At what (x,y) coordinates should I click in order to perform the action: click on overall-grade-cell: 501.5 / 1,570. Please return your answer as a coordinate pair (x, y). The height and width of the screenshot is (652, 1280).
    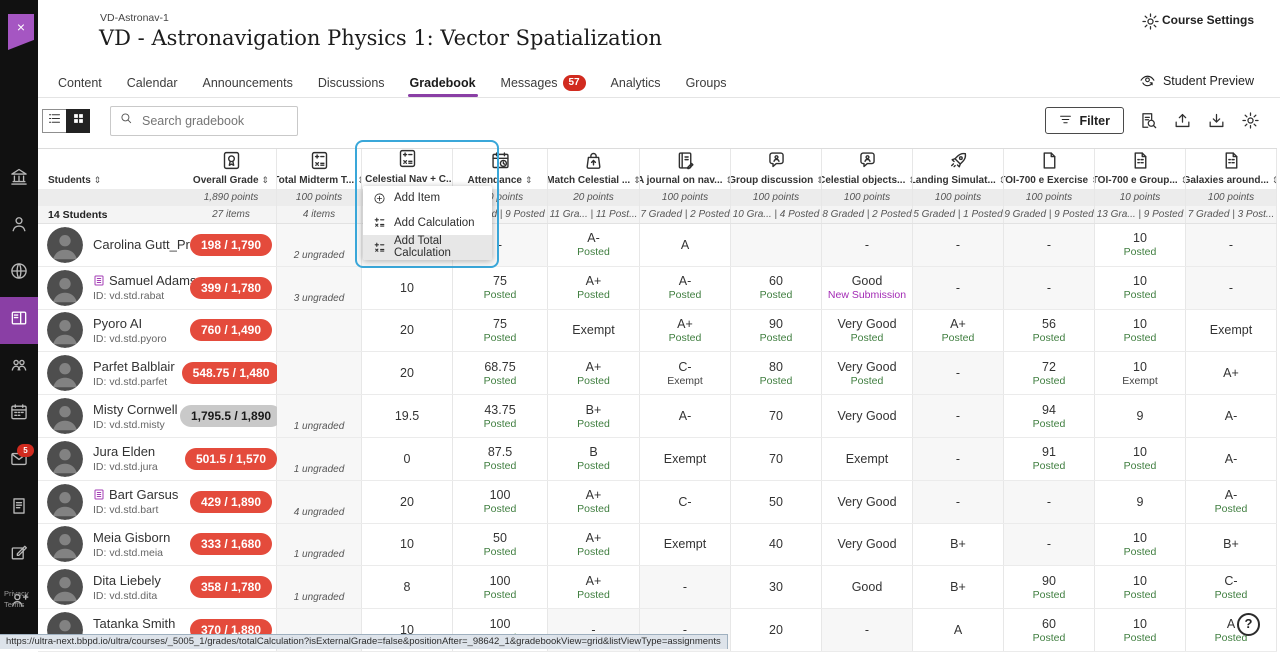
    Looking at the image, I should click on (231, 459).